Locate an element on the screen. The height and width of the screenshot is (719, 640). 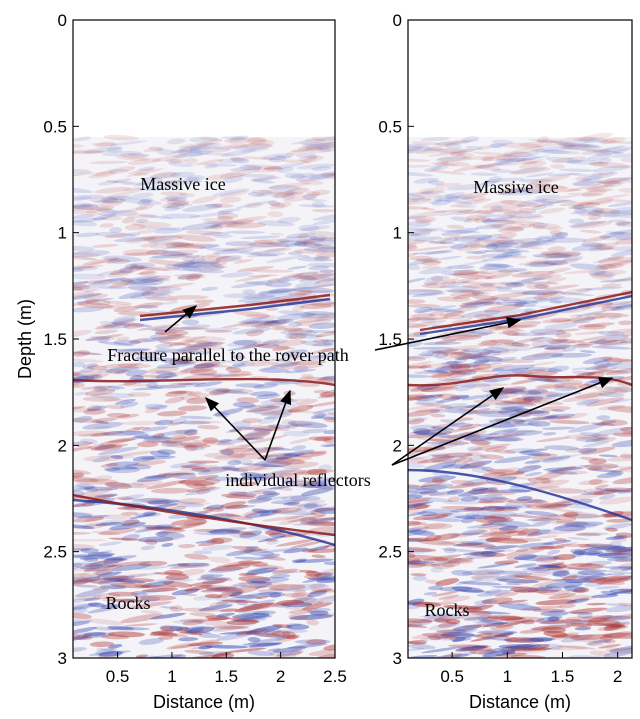
arrow is located at coordinates (181, 319).